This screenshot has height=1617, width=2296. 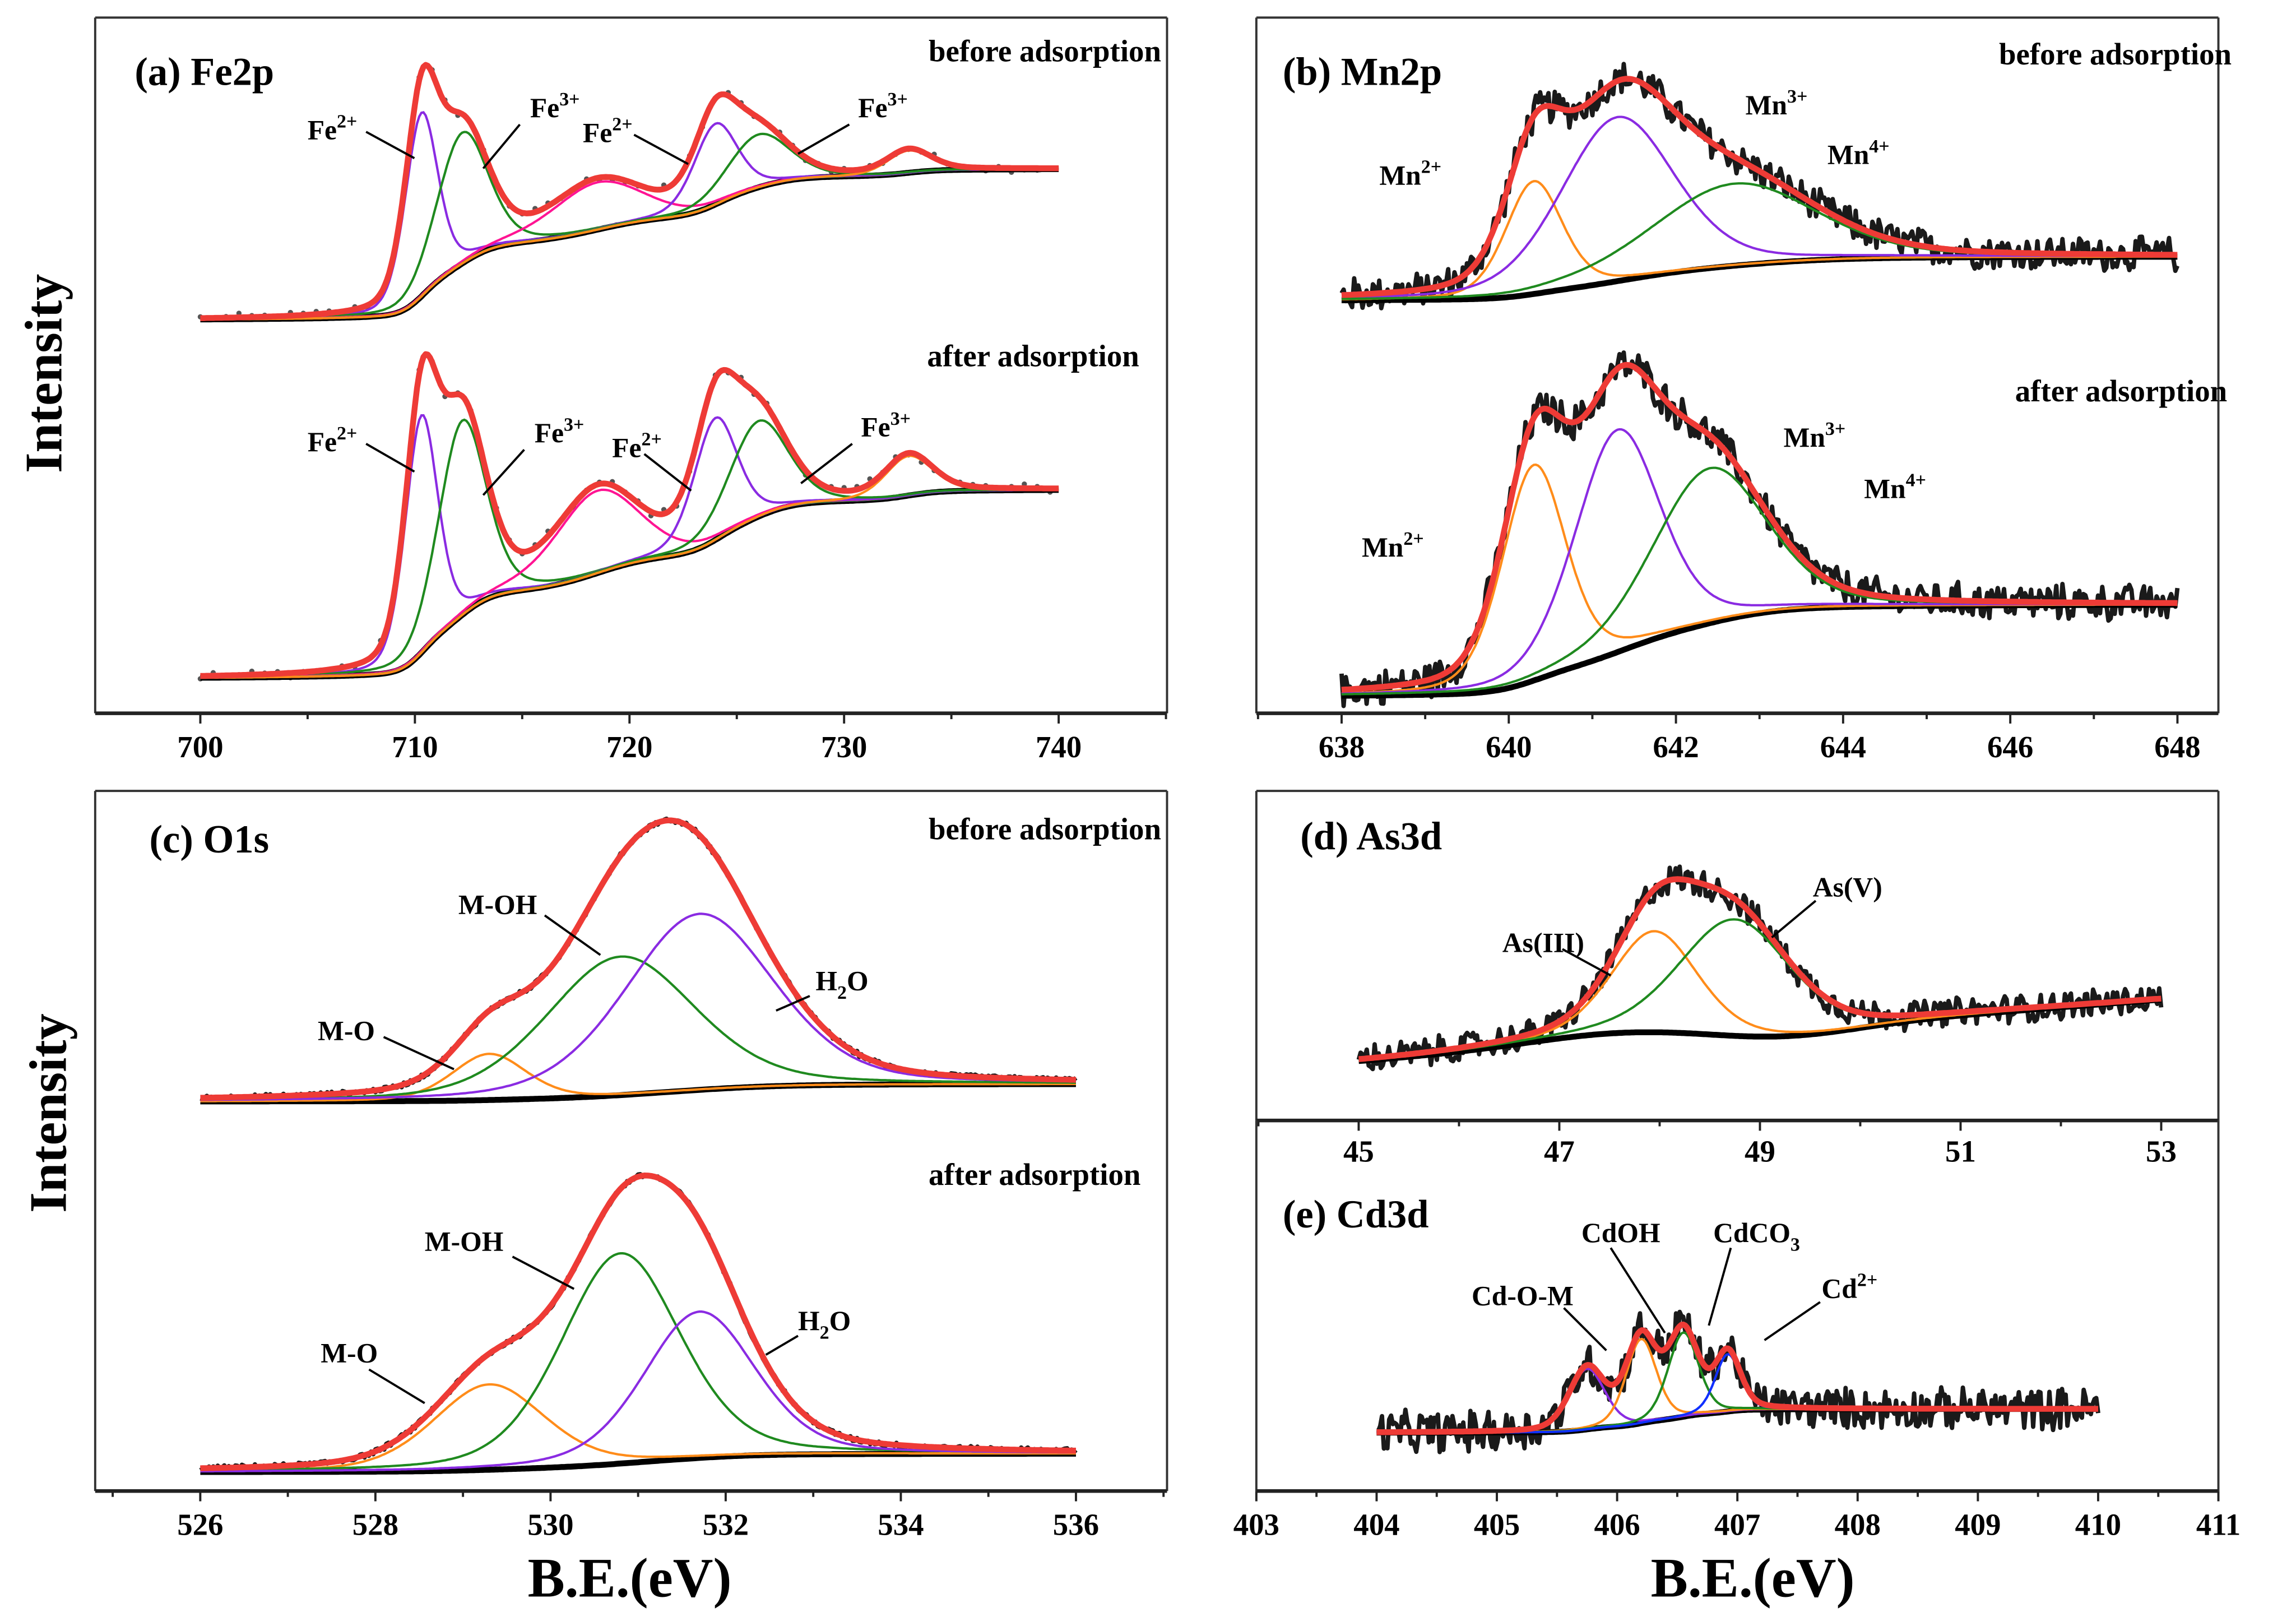 What do you see at coordinates (1497, 1525) in the screenshot?
I see `x-tick-label: 405` at bounding box center [1497, 1525].